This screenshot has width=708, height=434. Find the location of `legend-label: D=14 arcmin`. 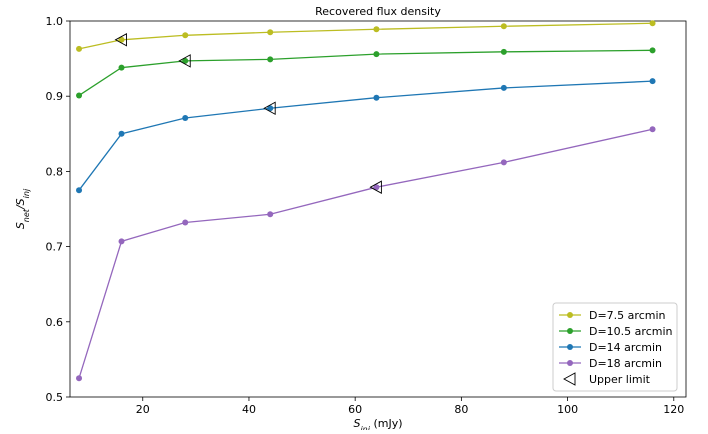

legend-label: D=14 arcmin is located at coordinates (625, 347).